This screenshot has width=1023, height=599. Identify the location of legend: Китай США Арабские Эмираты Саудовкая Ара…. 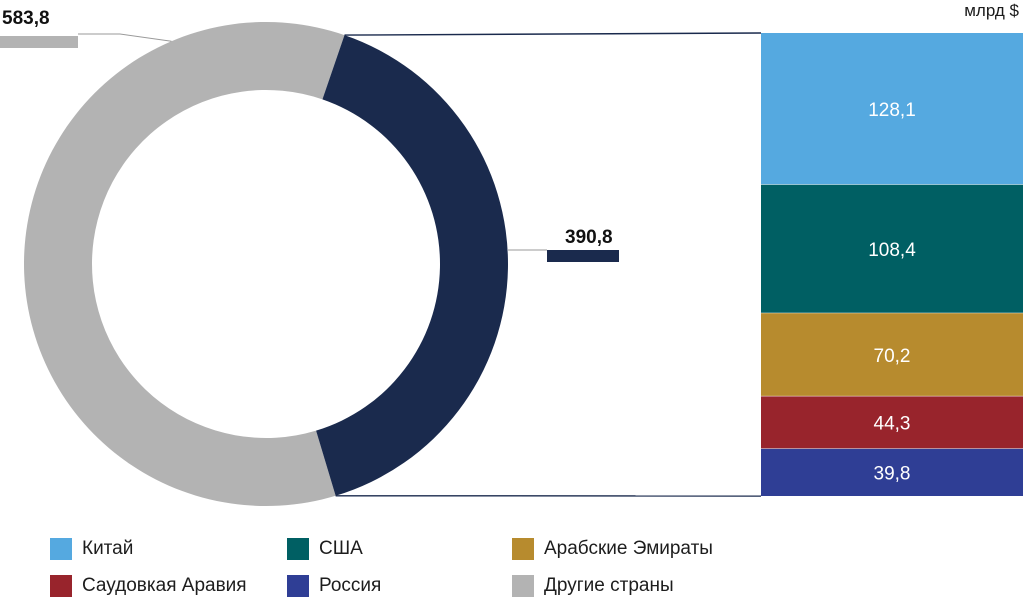
(430, 567).